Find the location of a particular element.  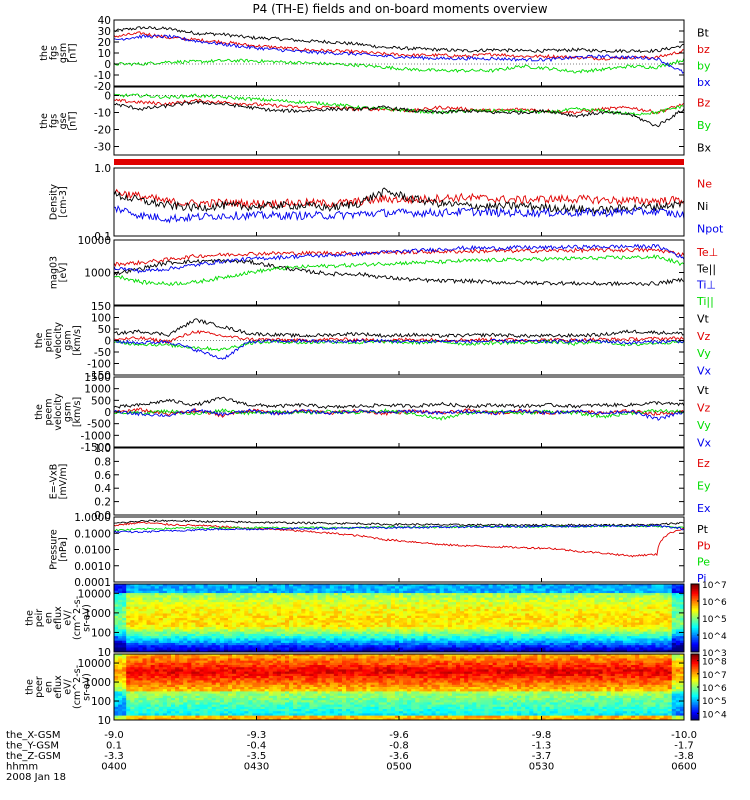

ytick-label: 0 is located at coordinates (107, 97).